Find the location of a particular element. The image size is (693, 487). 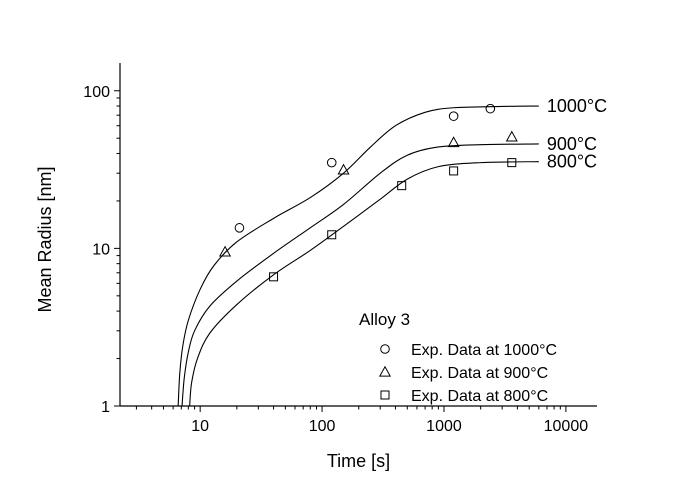

x-tick-label: 10000 is located at coordinates (566, 426).